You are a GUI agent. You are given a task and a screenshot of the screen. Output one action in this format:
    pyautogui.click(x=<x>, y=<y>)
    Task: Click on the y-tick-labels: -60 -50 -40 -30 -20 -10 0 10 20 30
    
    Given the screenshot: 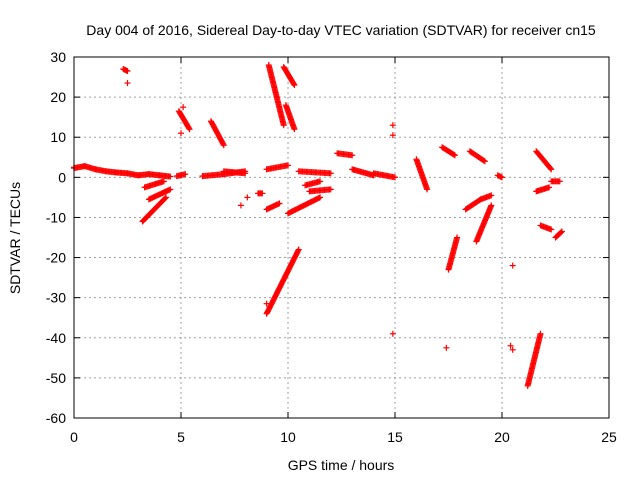 What is the action you would take?
    pyautogui.click(x=56, y=237)
    